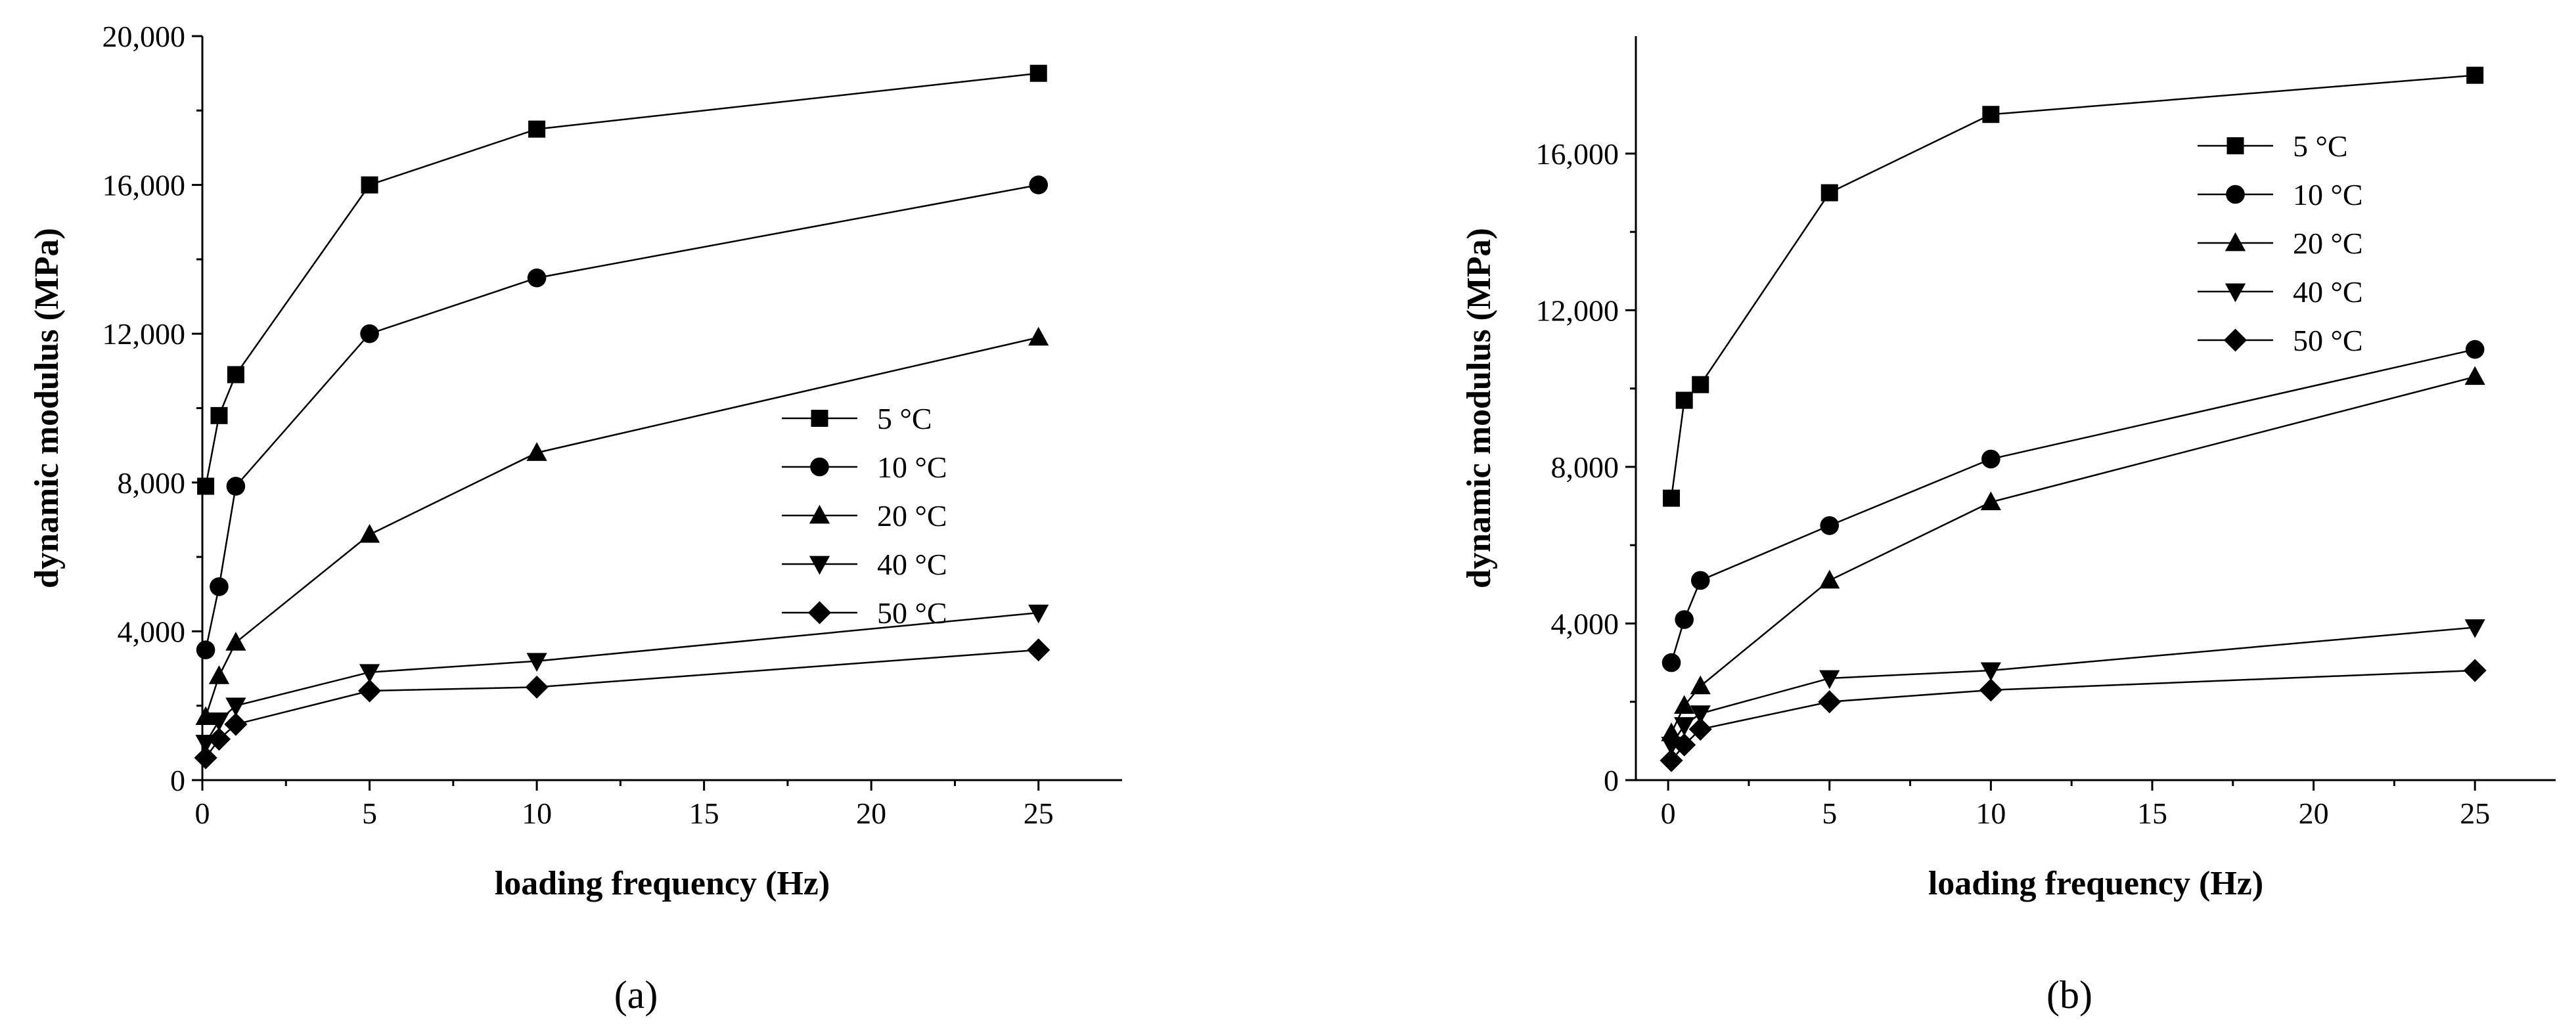 The width and height of the screenshot is (2576, 1029). Describe the element at coordinates (2069, 995) in the screenshot. I see `panel-caption: (b)` at that location.